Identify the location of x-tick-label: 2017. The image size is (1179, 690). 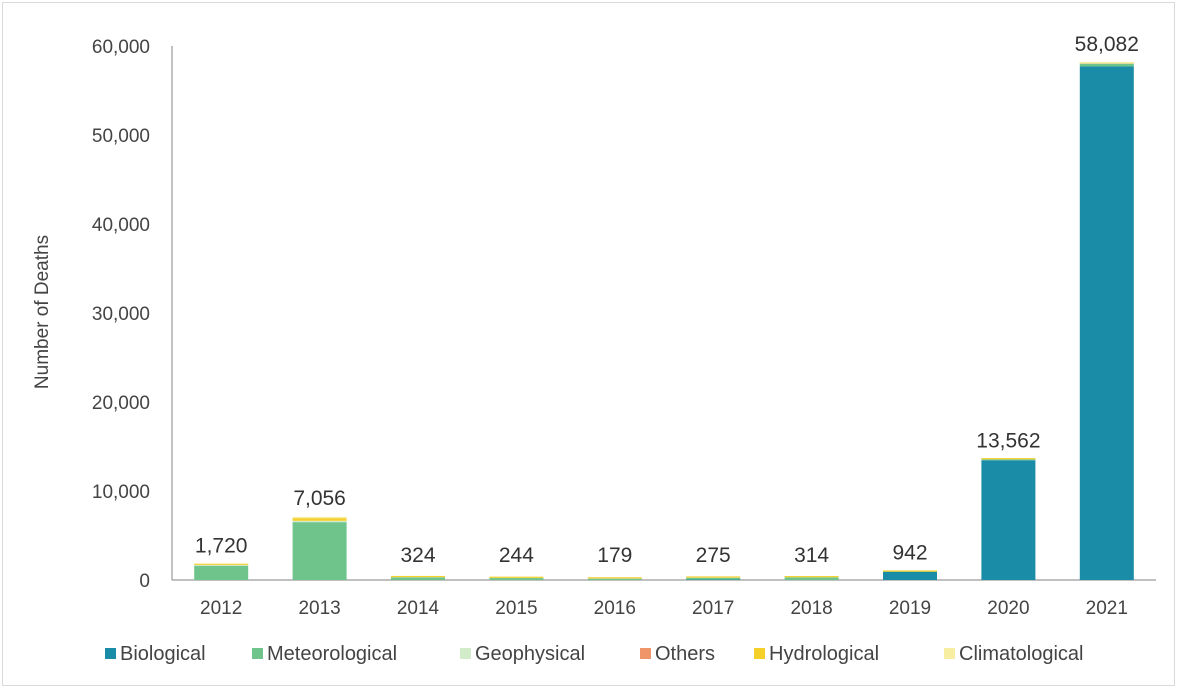
(713, 608).